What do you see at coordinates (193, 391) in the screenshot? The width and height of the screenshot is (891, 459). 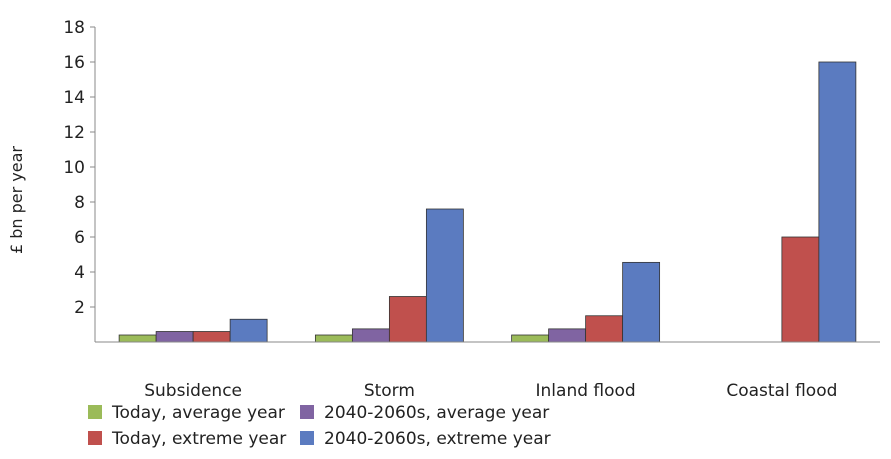 I see `x-category-label: Subsidence` at bounding box center [193, 391].